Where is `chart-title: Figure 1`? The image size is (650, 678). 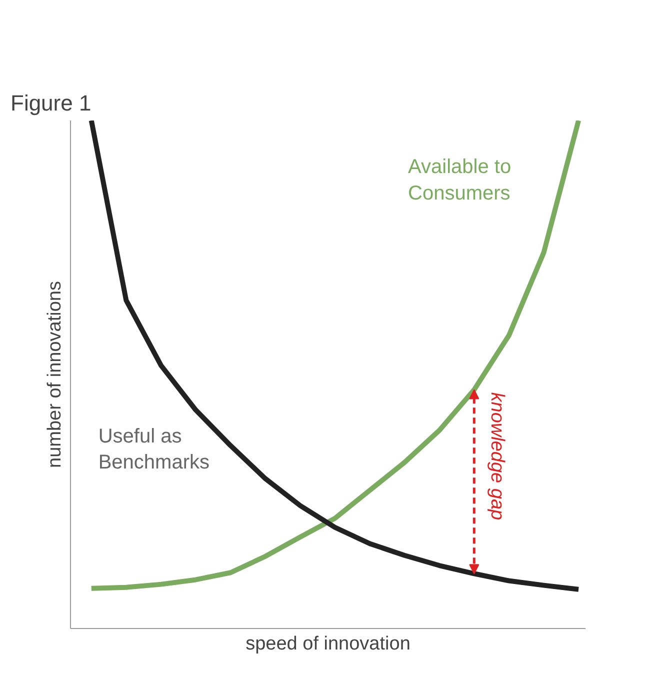
chart-title: Figure 1 is located at coordinates (51, 103).